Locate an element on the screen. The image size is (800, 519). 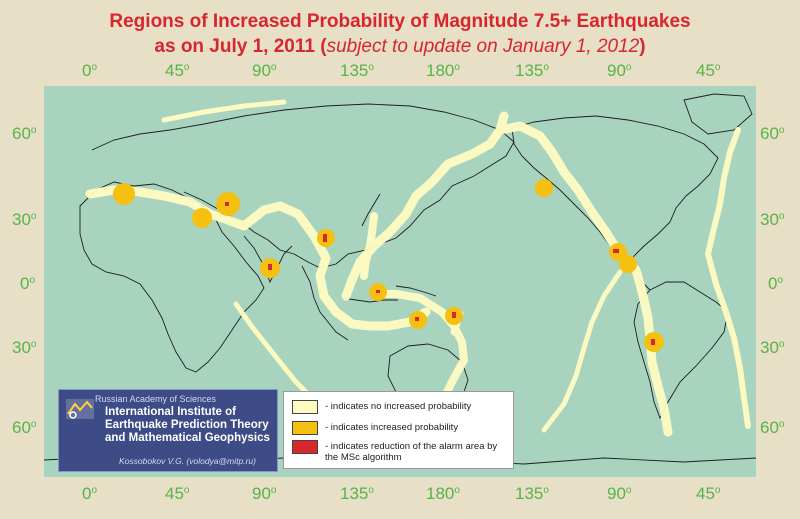
zone-mediterranean is located at coordinates (124, 194).